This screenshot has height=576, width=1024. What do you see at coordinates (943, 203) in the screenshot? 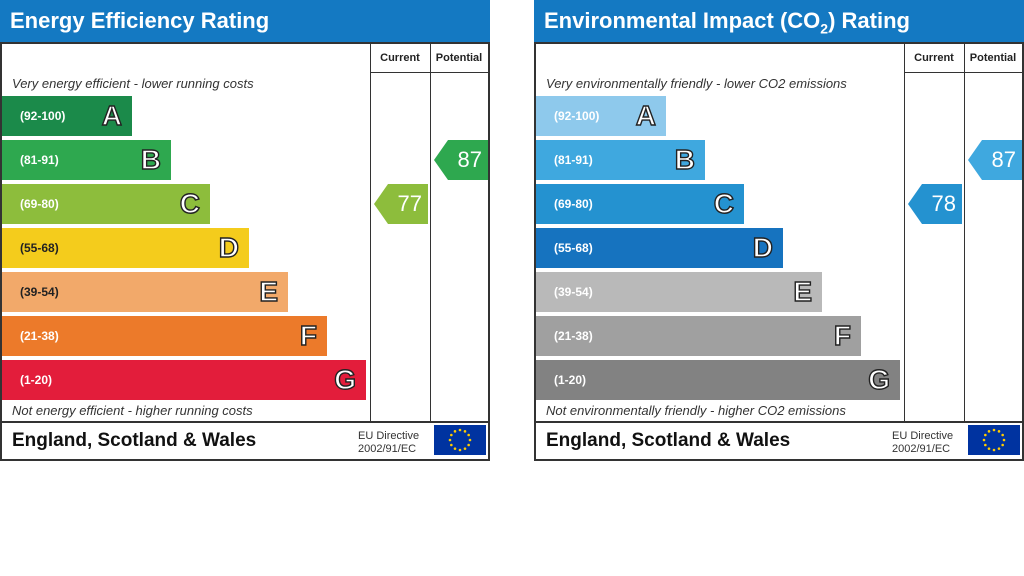
I see `current-rating-value: 78` at bounding box center [943, 203].